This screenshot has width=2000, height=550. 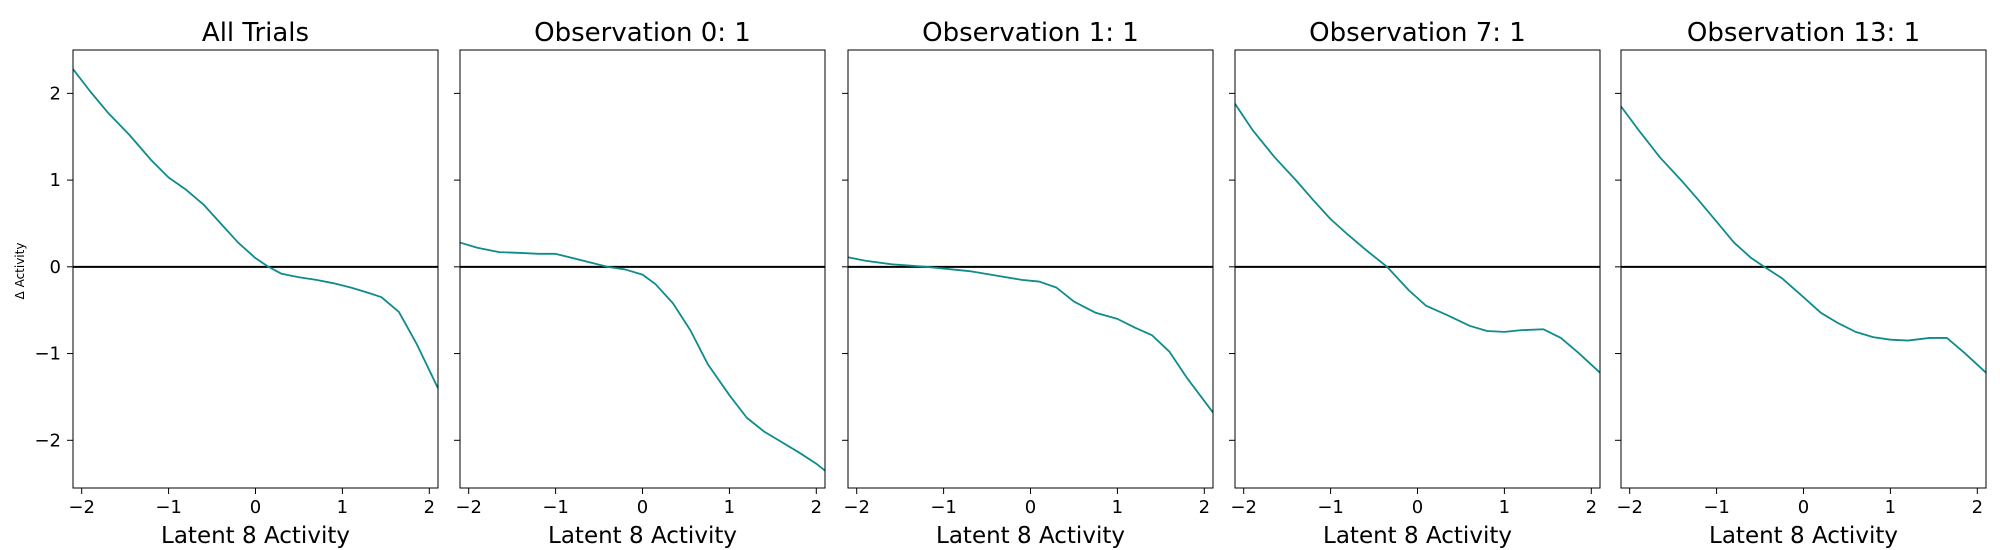 What do you see at coordinates (20, 271) in the screenshot?
I see `y-axis-label: Δ Activity` at bounding box center [20, 271].